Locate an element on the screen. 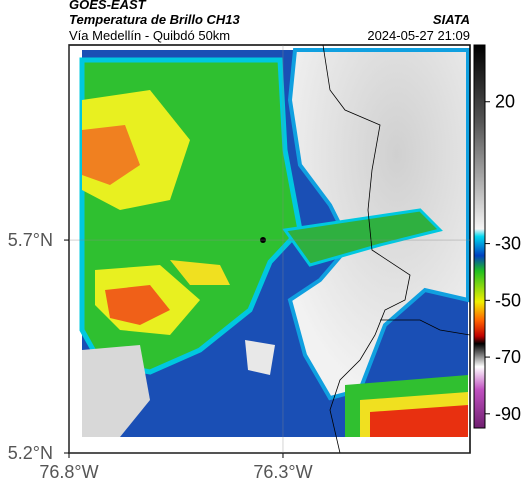 The height and width of the screenshot is (491, 526). product: Temperatura de Brillo CH13 is located at coordinates (155, 19).